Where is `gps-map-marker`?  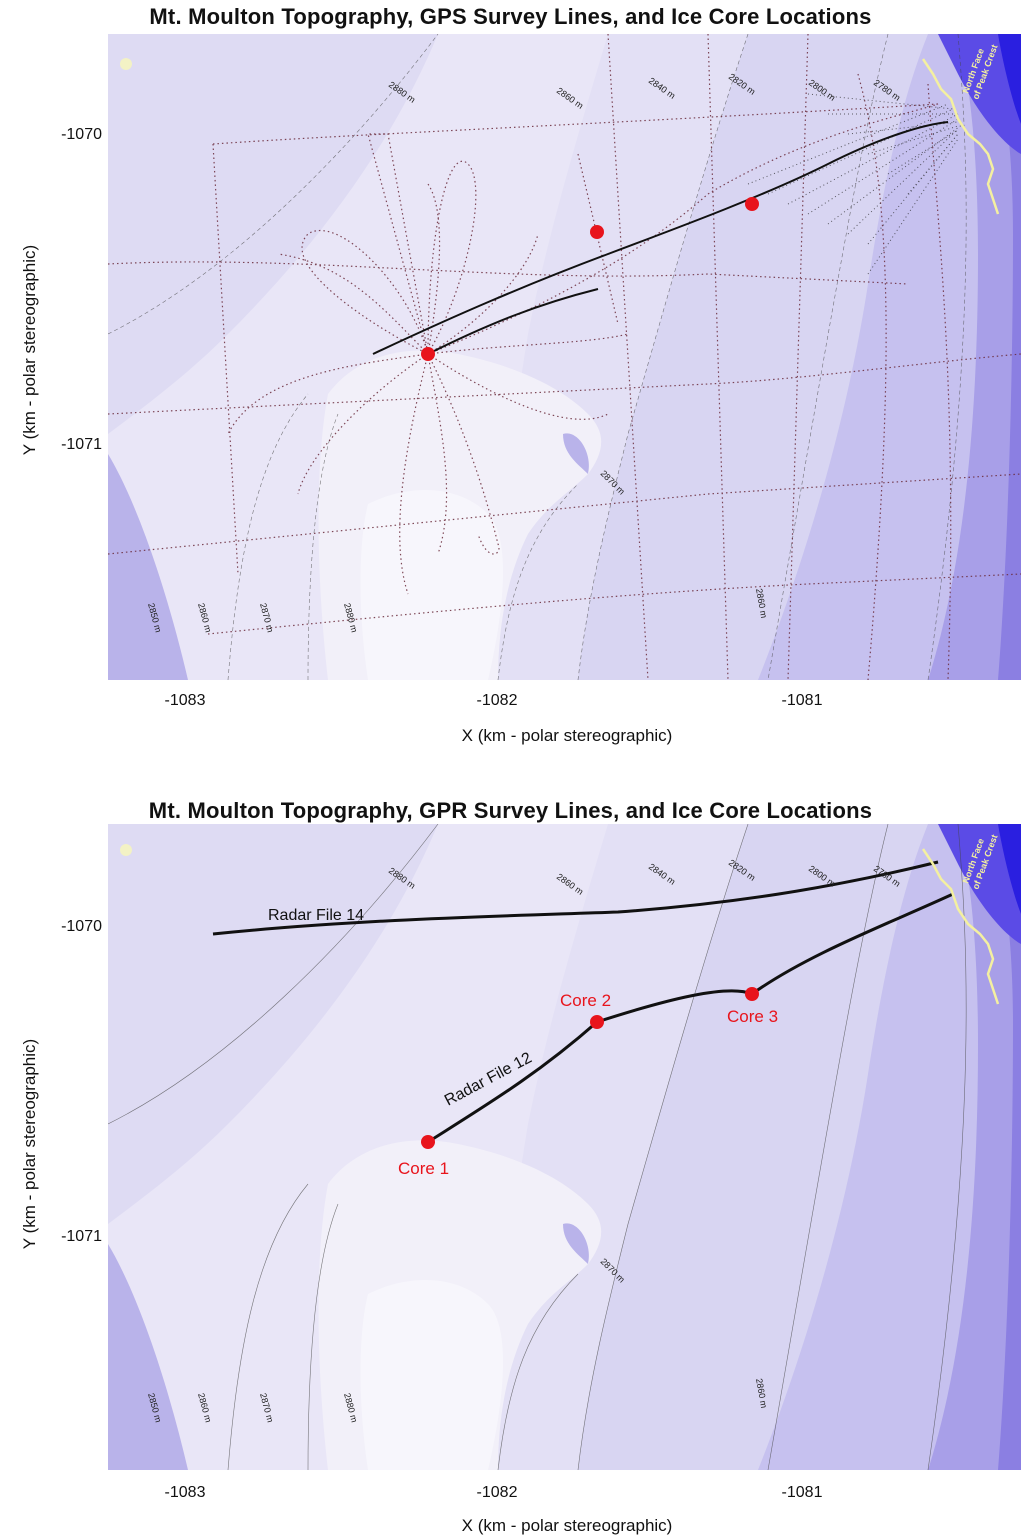 gps-map-marker is located at coordinates (126, 64).